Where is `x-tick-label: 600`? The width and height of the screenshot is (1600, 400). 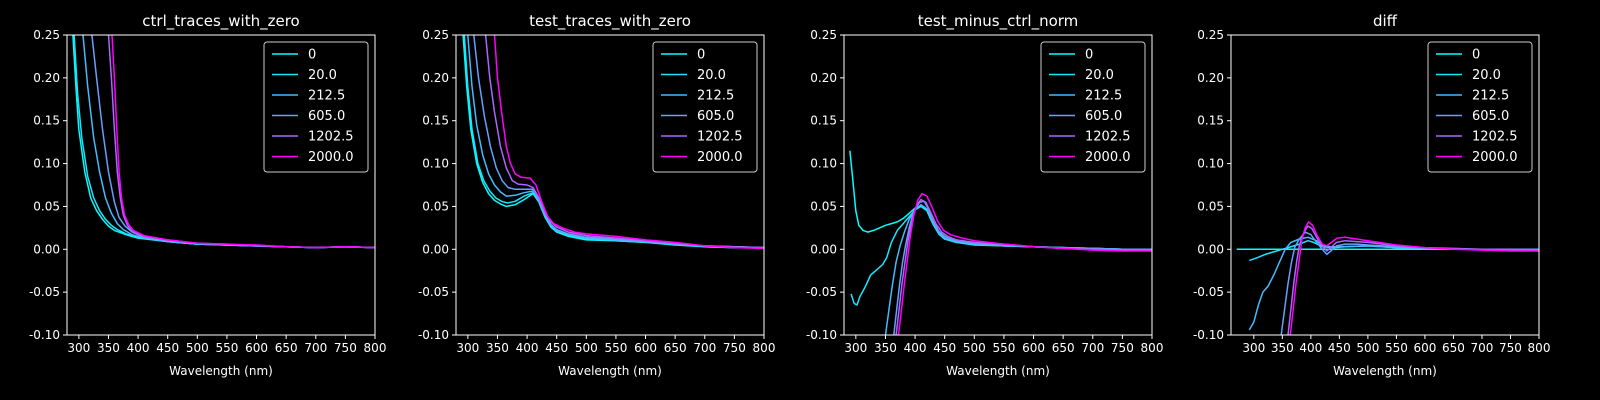 x-tick-label: 600 is located at coordinates (1033, 348).